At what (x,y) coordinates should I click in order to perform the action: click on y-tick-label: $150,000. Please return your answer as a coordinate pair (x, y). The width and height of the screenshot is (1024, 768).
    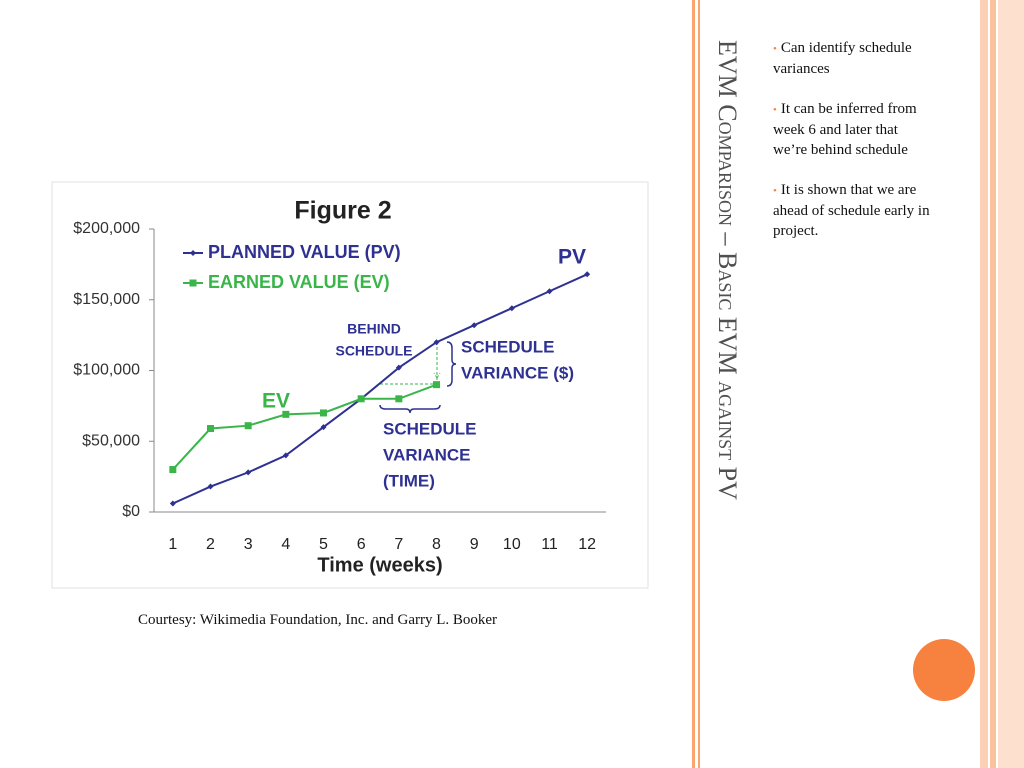
    Looking at the image, I should click on (106, 299).